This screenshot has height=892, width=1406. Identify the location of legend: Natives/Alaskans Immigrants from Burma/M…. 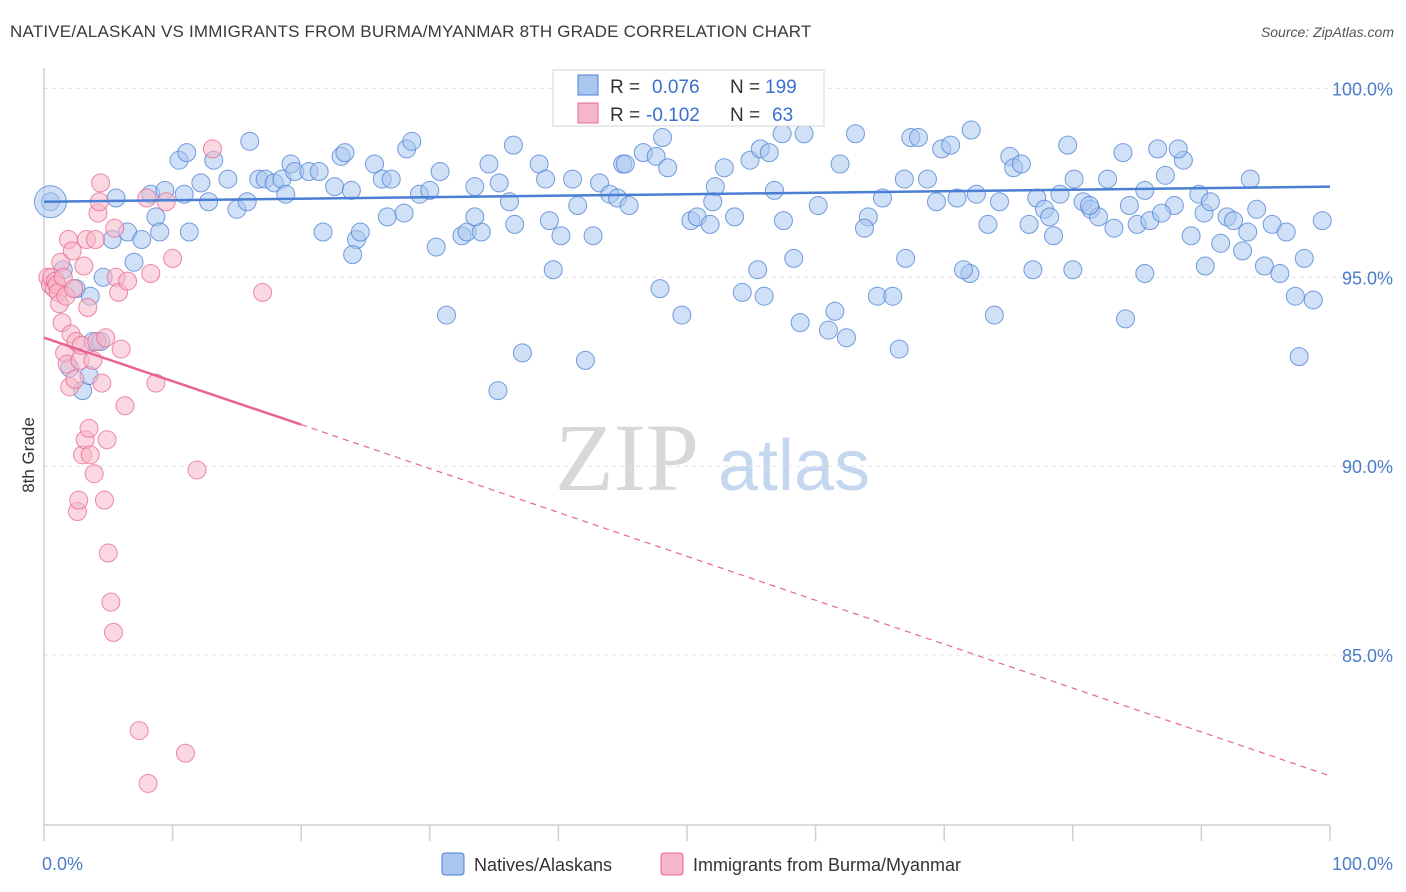
(701, 864).